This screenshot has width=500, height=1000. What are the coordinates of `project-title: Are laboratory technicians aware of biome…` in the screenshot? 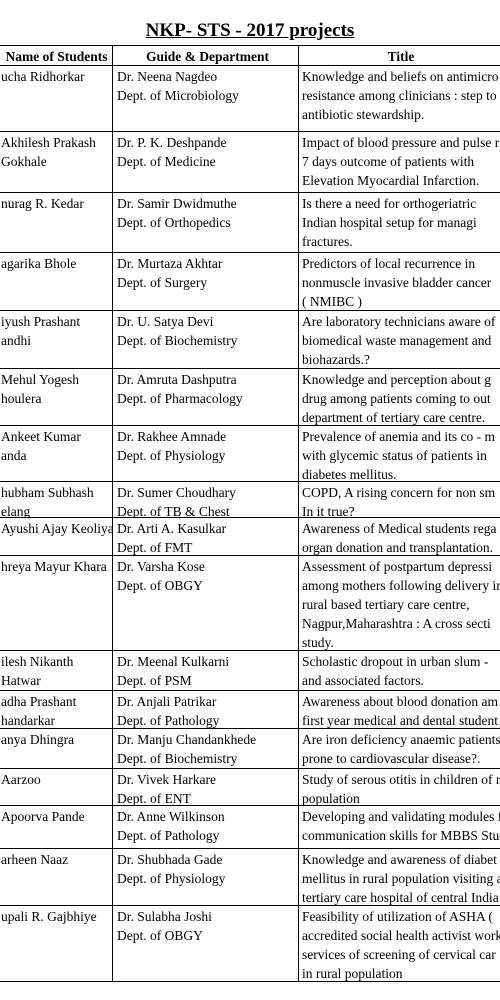 It's located at (399, 339).